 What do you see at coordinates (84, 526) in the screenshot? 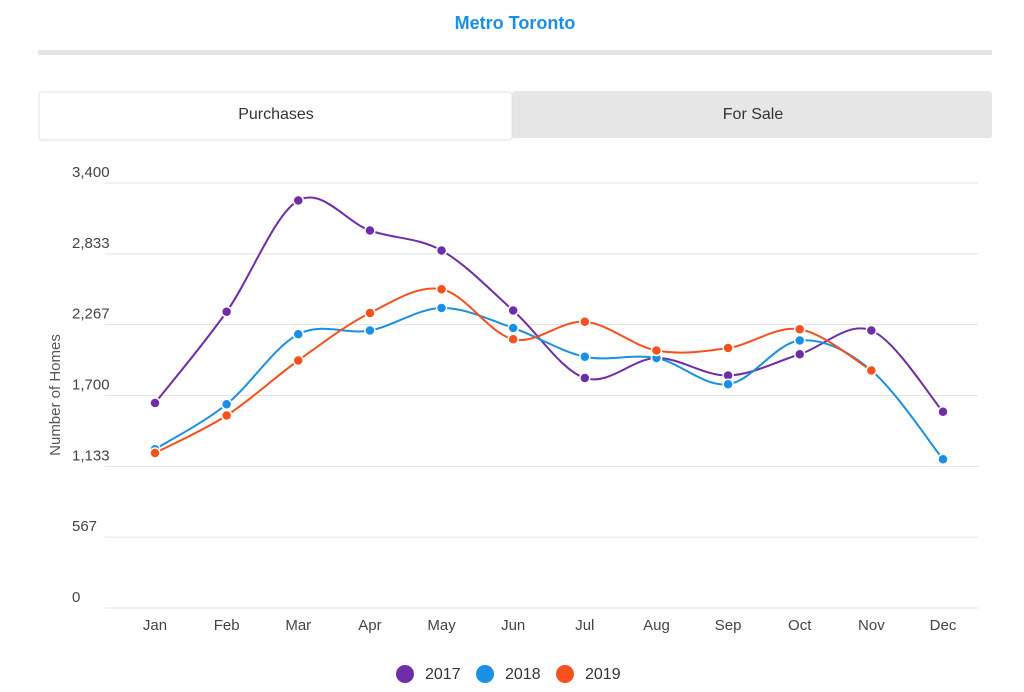
I see `y-tick-label: 567` at bounding box center [84, 526].